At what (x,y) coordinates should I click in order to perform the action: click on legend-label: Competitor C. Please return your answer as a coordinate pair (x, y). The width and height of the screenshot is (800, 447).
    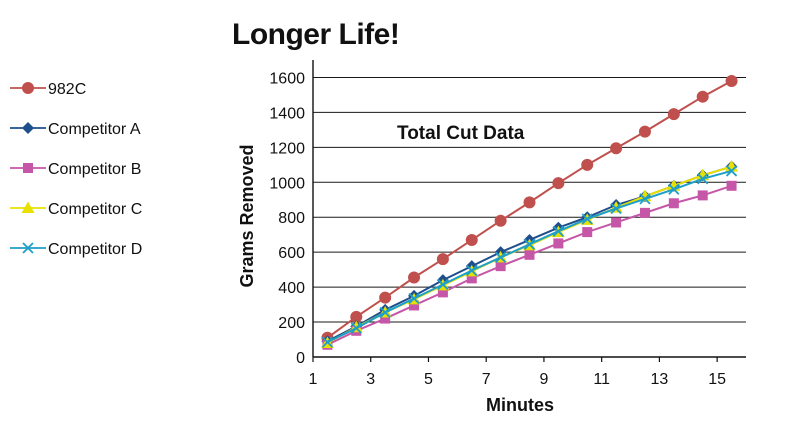
    Looking at the image, I should click on (95, 209).